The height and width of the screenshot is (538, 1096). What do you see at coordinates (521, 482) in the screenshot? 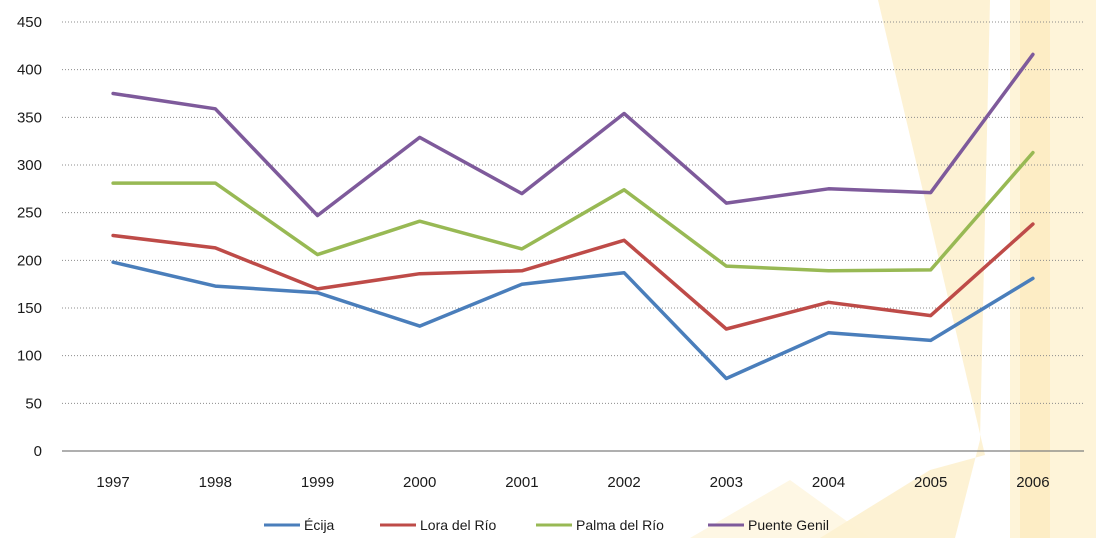
I see `x-tick-label: 2001` at bounding box center [521, 482].